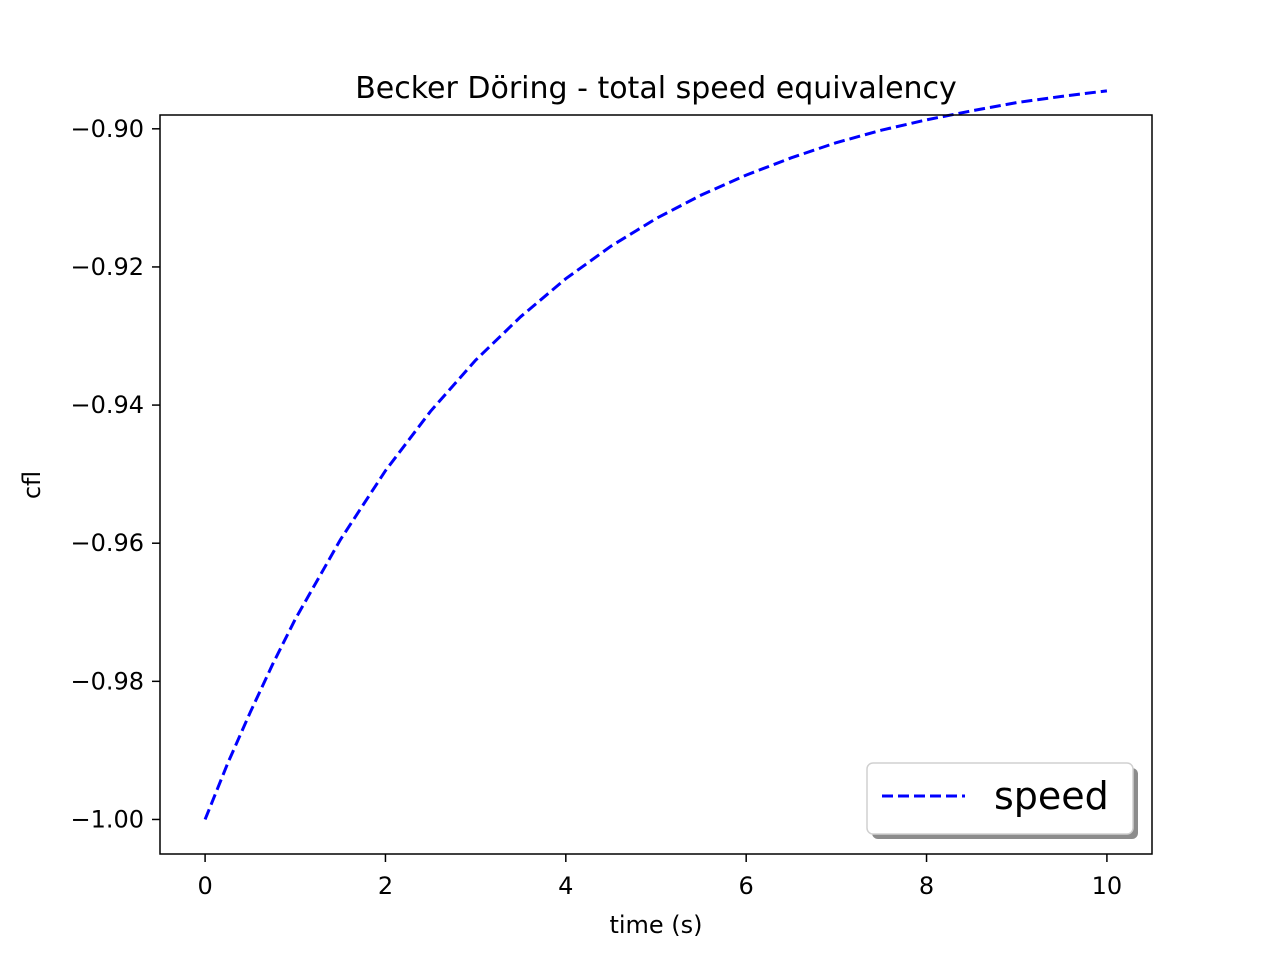 The image size is (1280, 960). I want to click on y-tick-label: −0.90, so click(107, 129).